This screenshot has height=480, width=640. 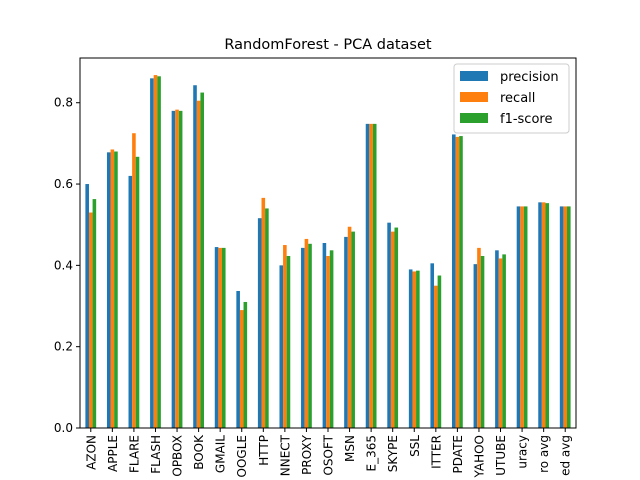 I want to click on x-tick-label: GMAIL, so click(x=221, y=454).